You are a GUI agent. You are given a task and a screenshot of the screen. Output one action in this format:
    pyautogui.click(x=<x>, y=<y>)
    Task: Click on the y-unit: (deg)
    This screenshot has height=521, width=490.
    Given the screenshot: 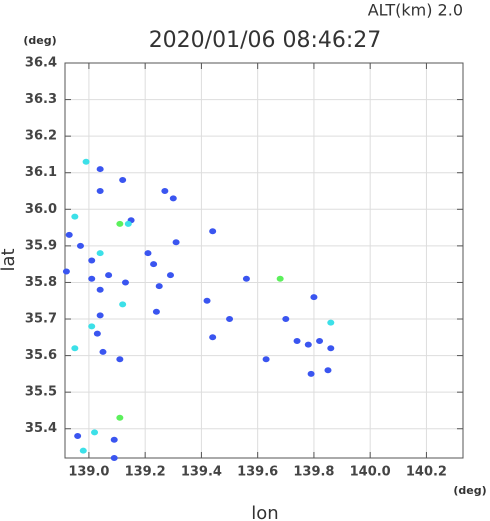 What is the action you would take?
    pyautogui.click(x=39, y=40)
    